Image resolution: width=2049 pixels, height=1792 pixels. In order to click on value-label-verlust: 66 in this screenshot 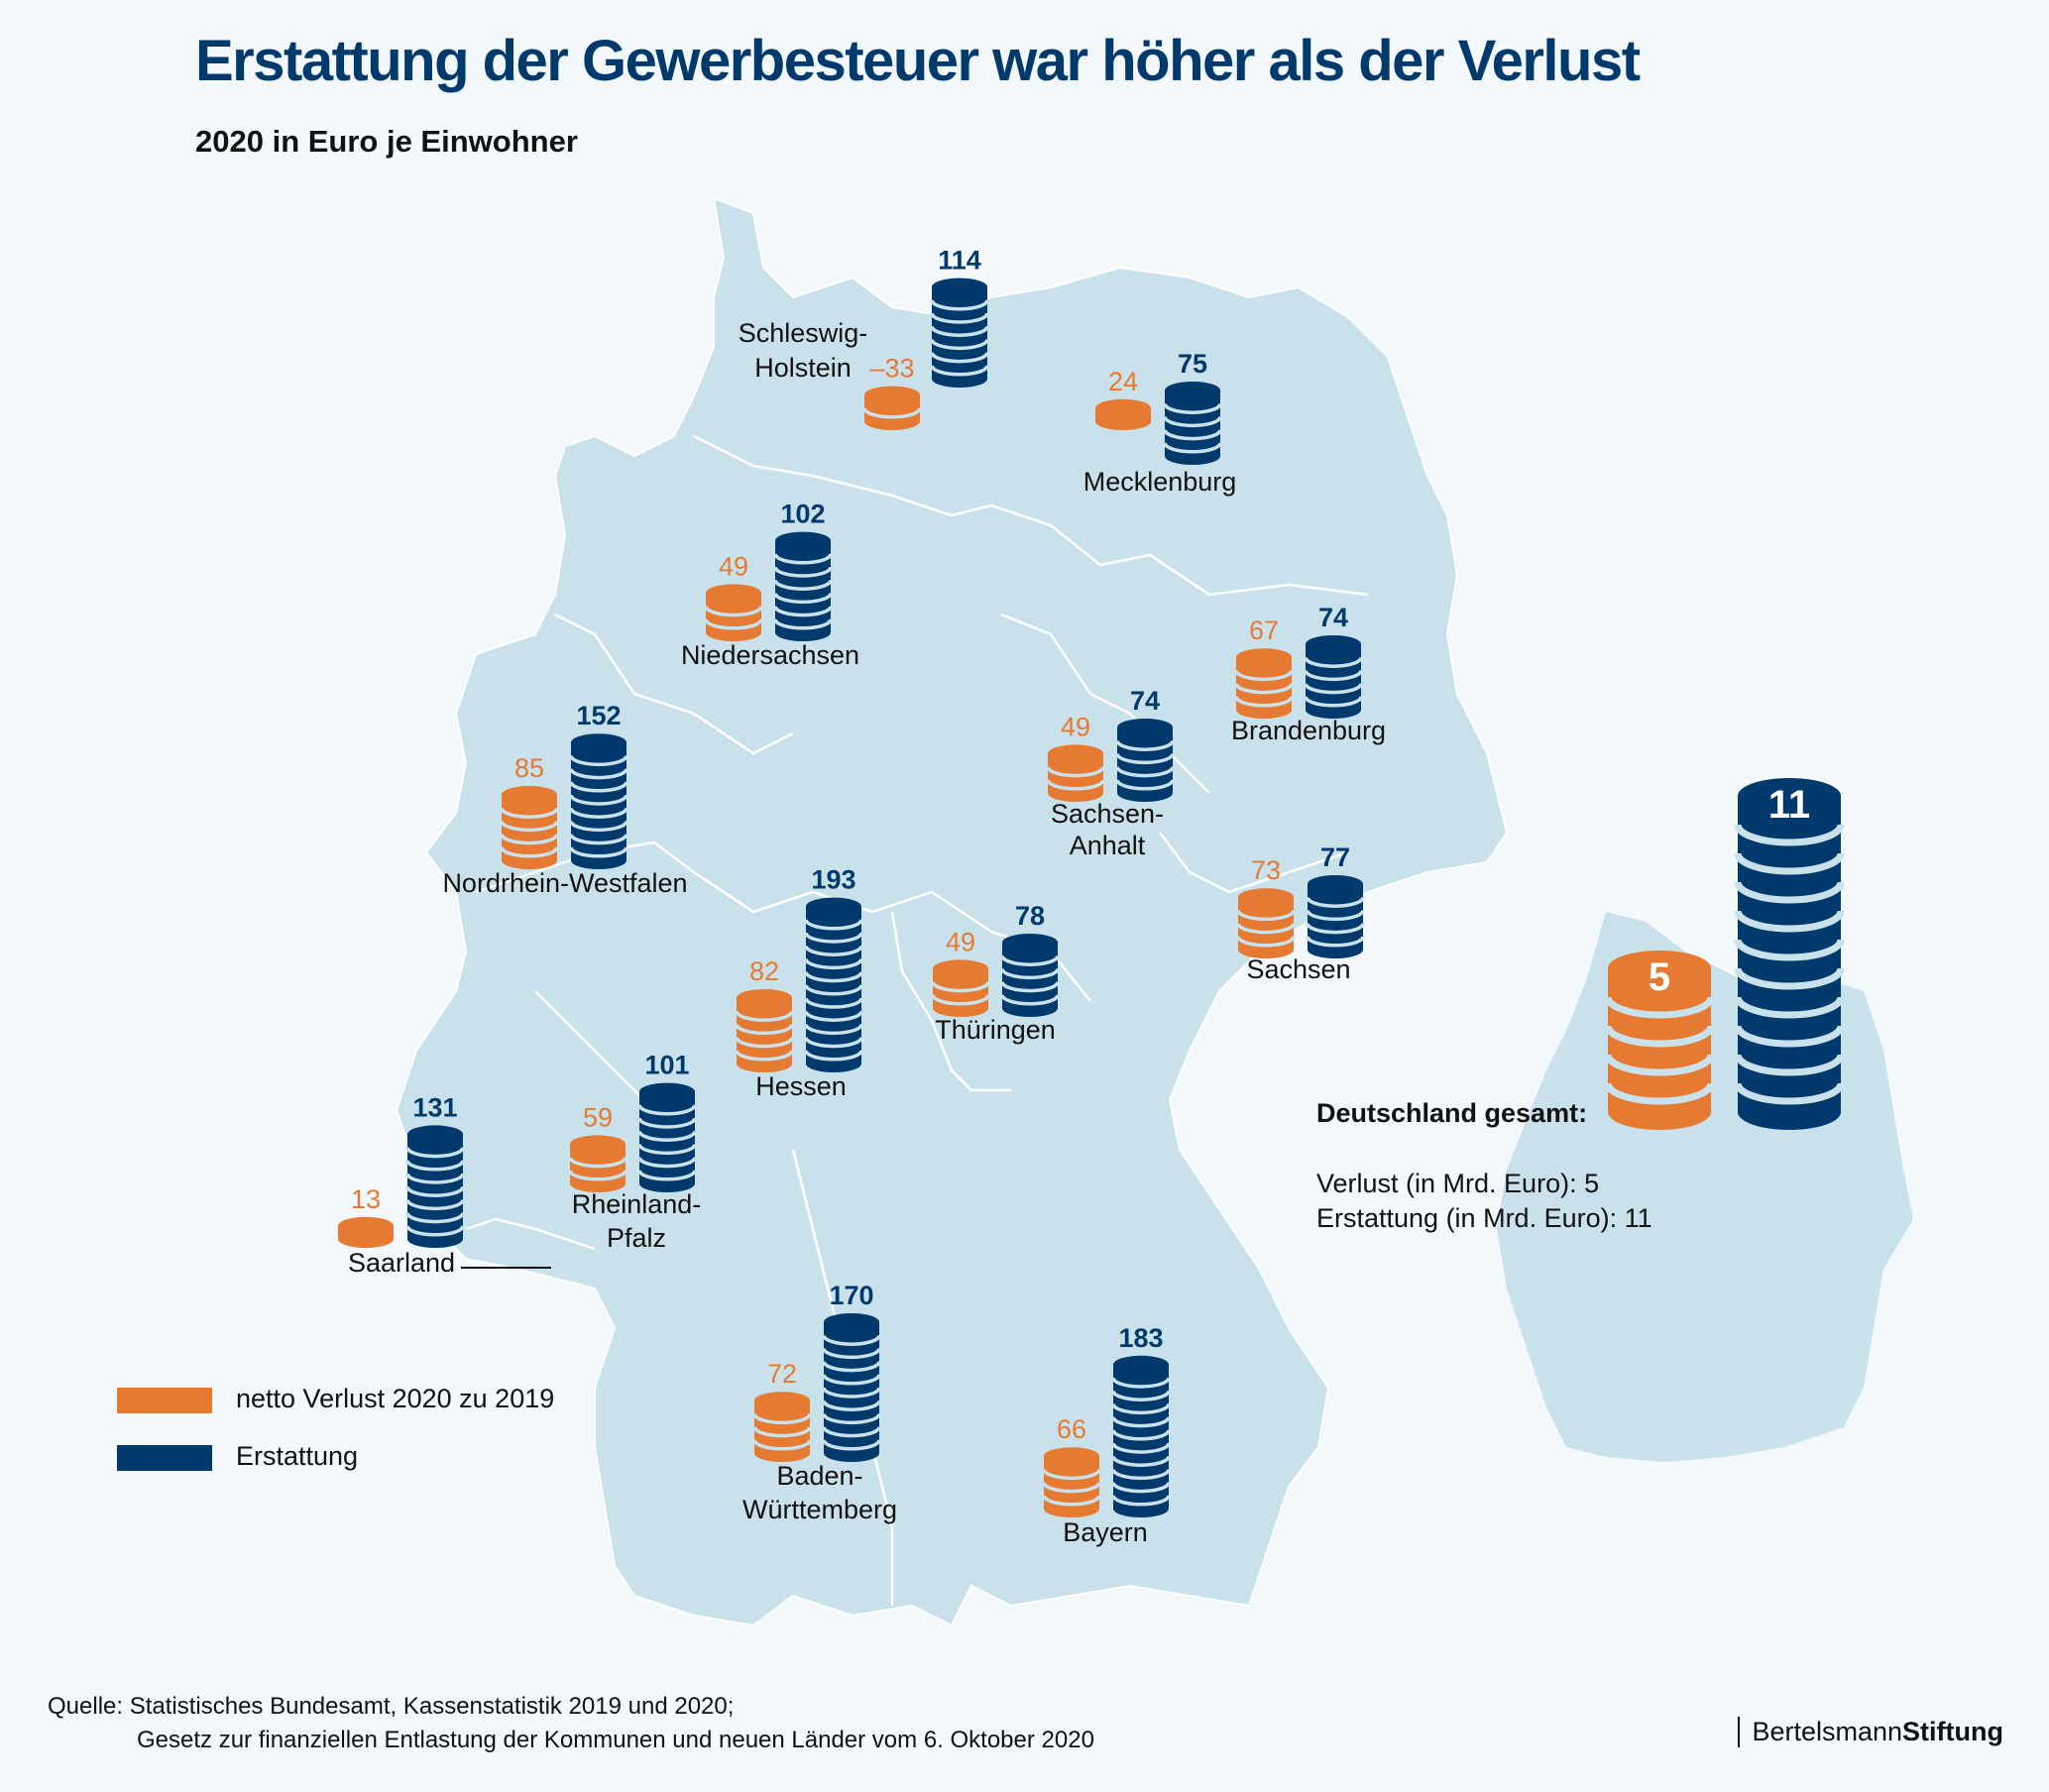, I will do `click(1071, 1429)`.